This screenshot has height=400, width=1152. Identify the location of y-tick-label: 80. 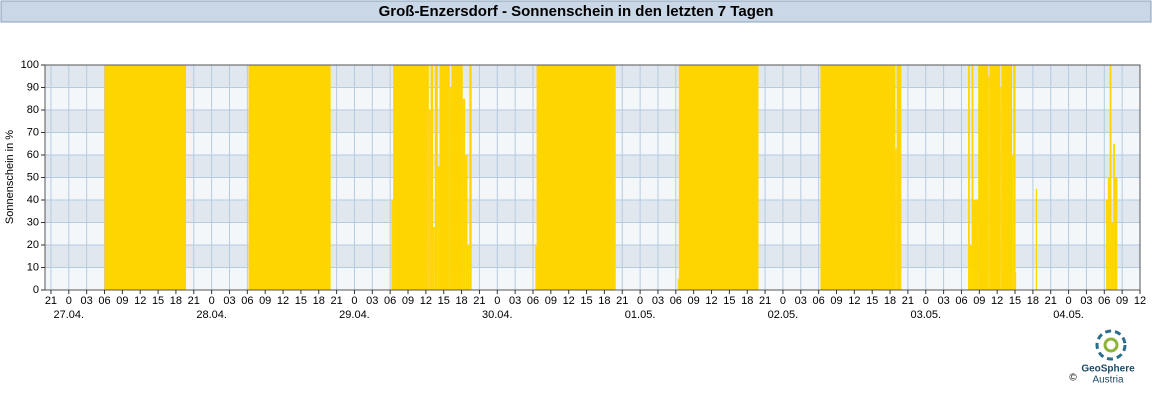
(33, 110).